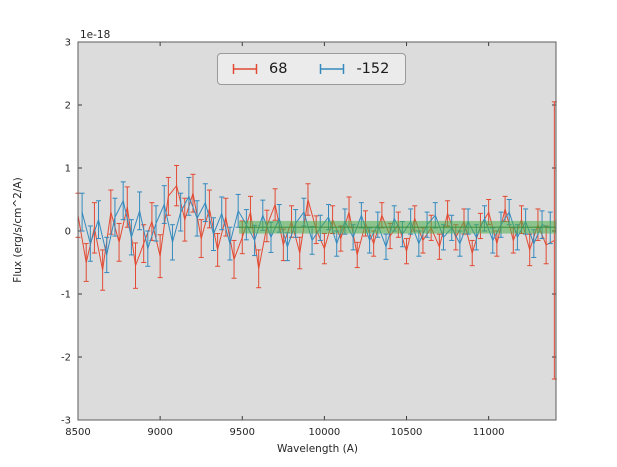  I want to click on y-tick-label: -3, so click(66, 421).